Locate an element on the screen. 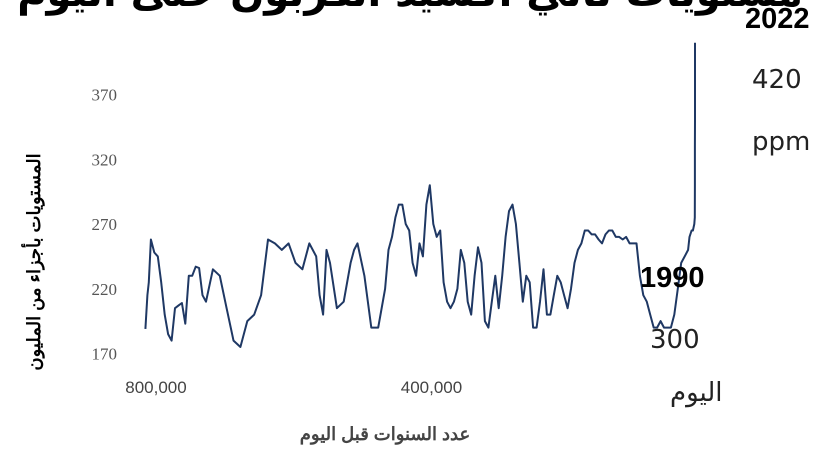 The height and width of the screenshot is (455, 820). x-axis-label: عدد السنوات قبل اليوم is located at coordinates (385, 434).